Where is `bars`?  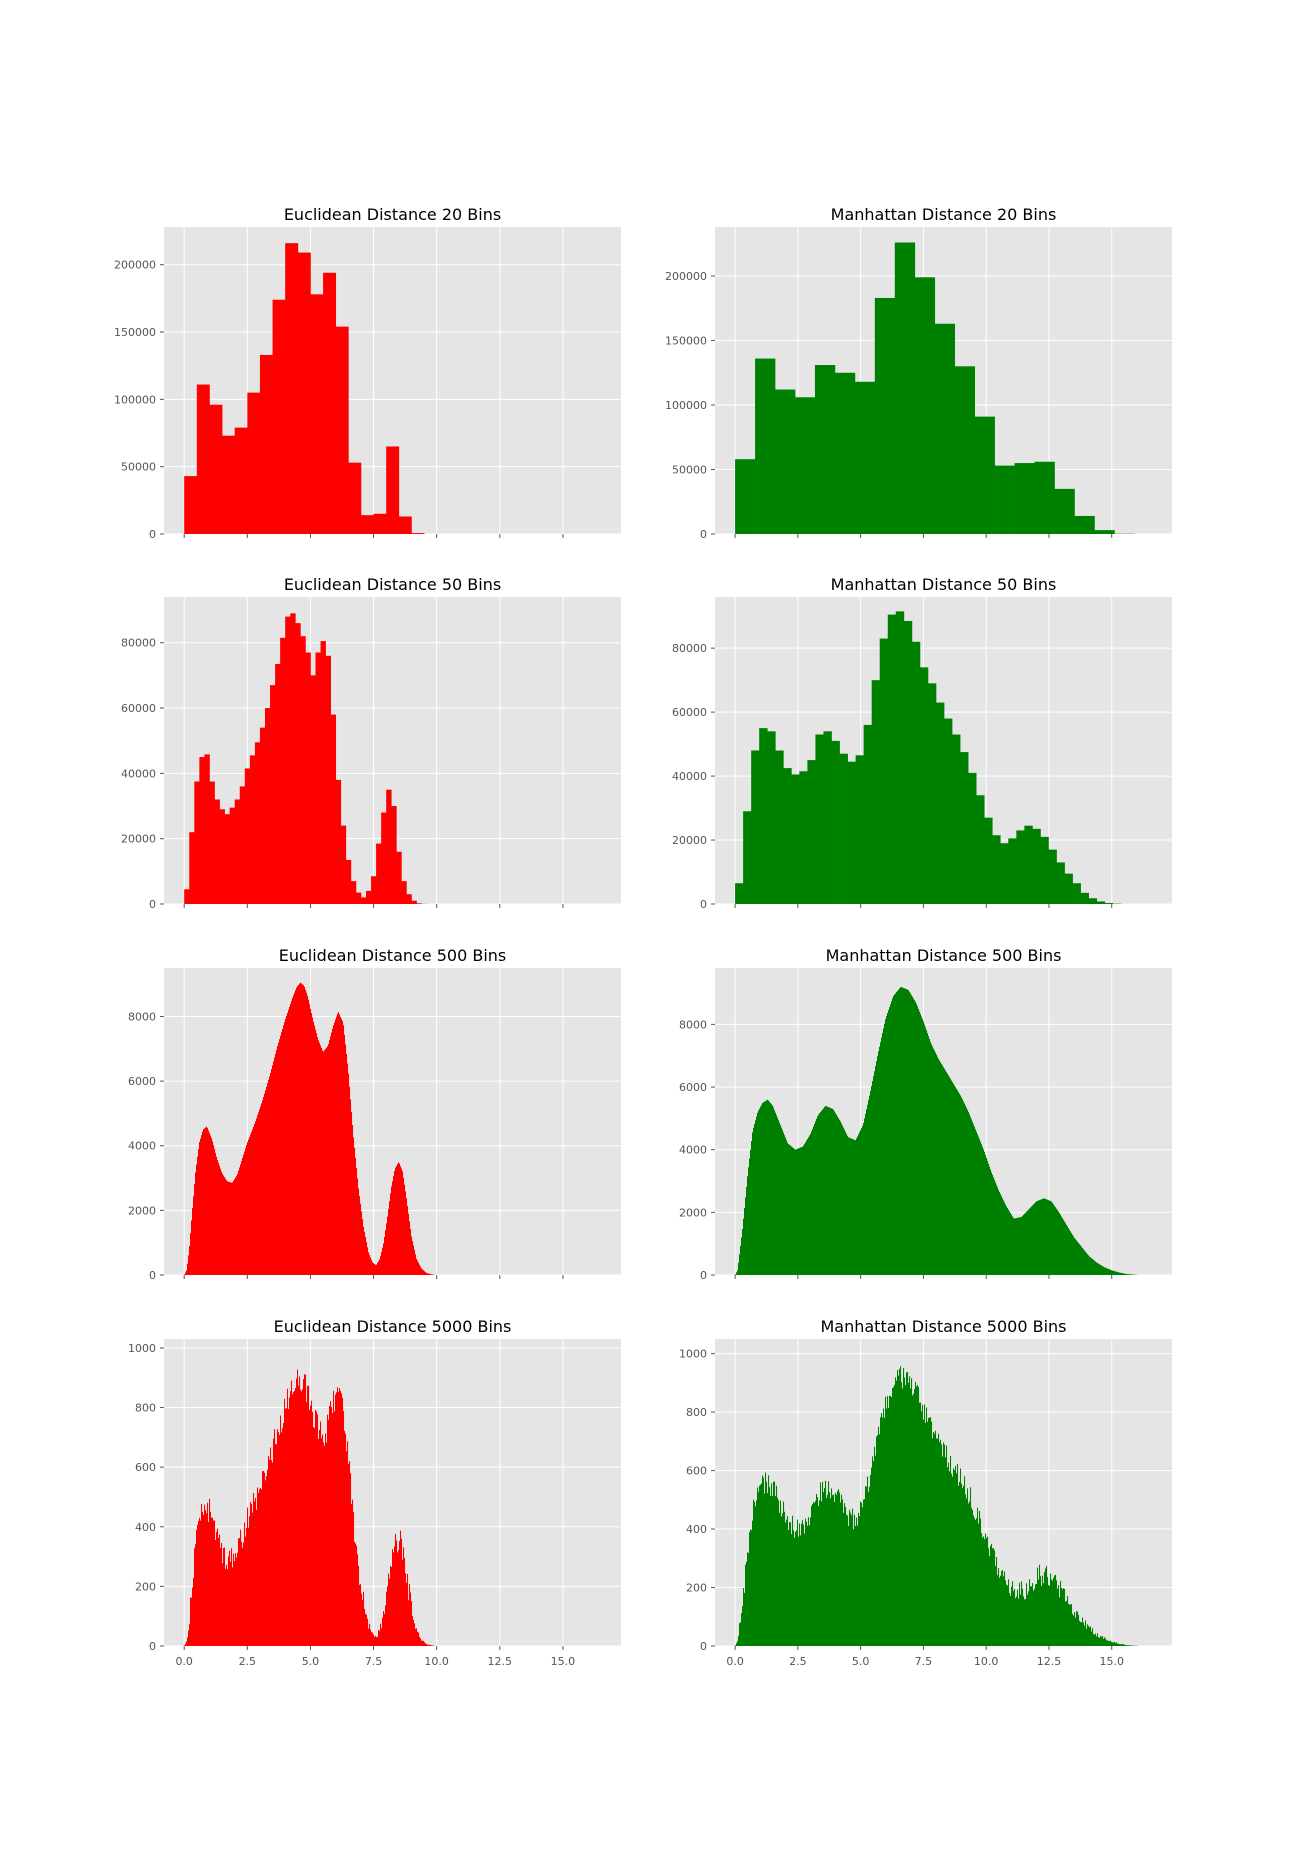
bars is located at coordinates (305, 758).